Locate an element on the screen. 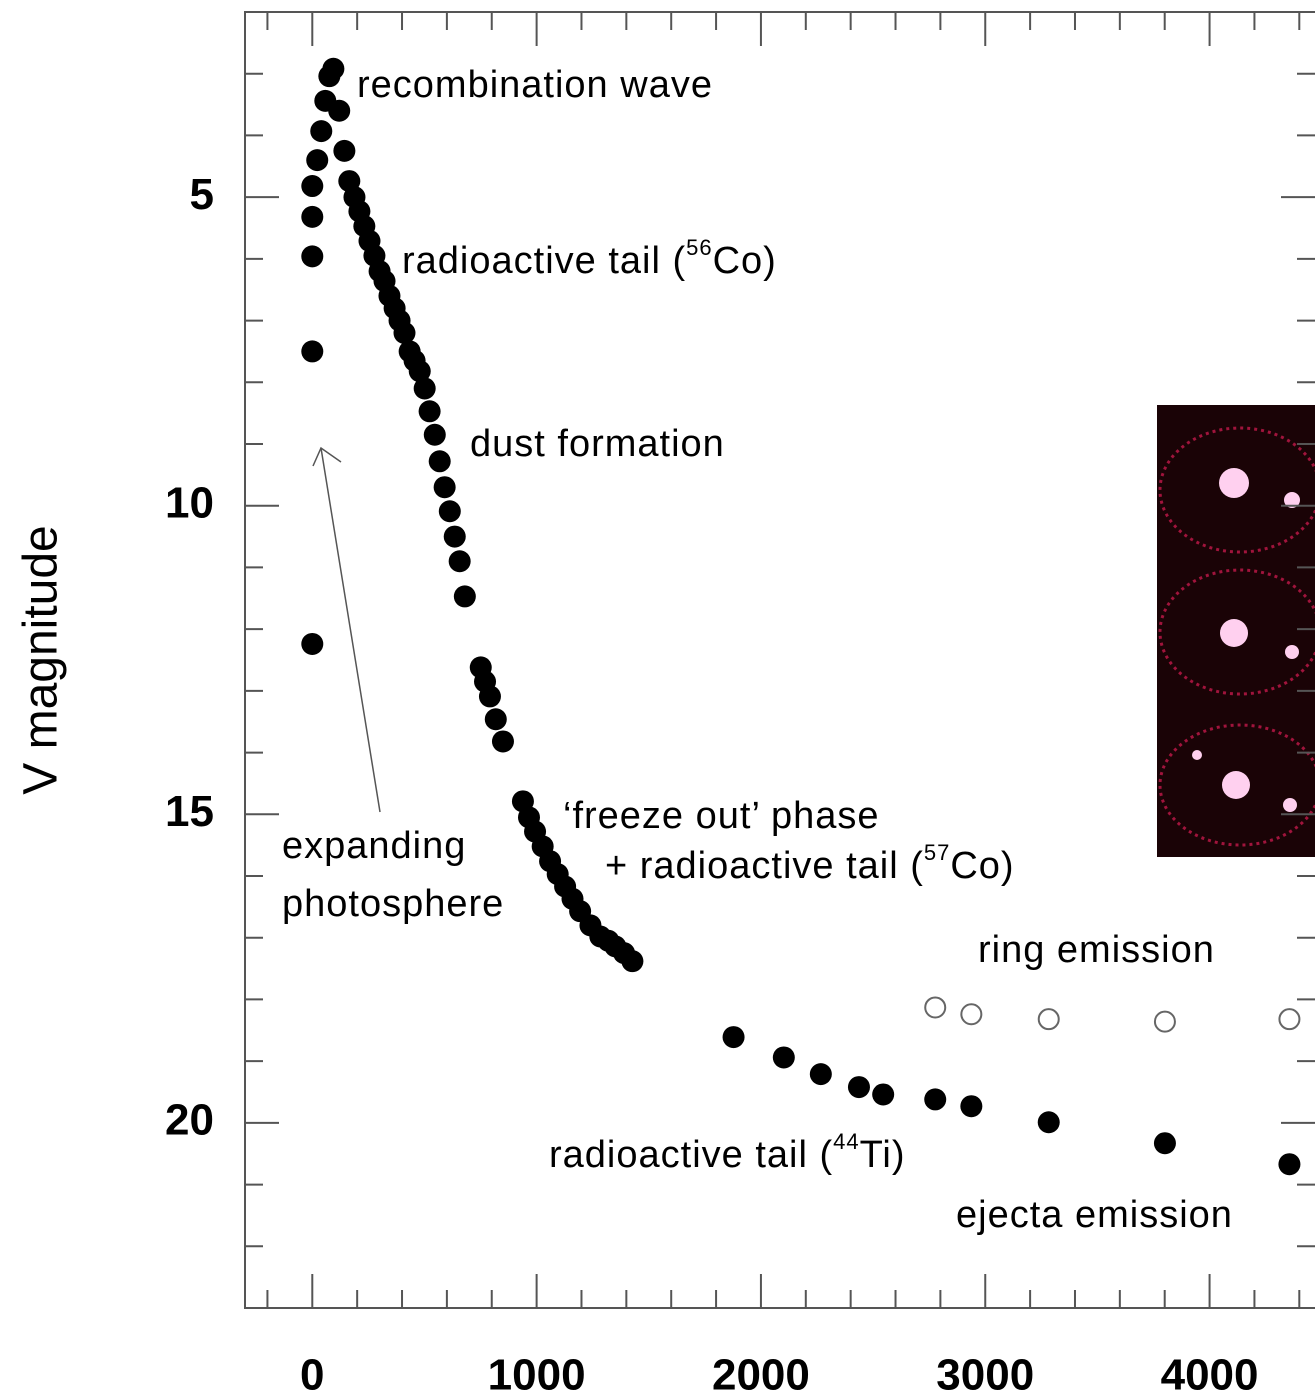 The image size is (1315, 1398). x-tick-label: 1000 is located at coordinates (537, 1374).